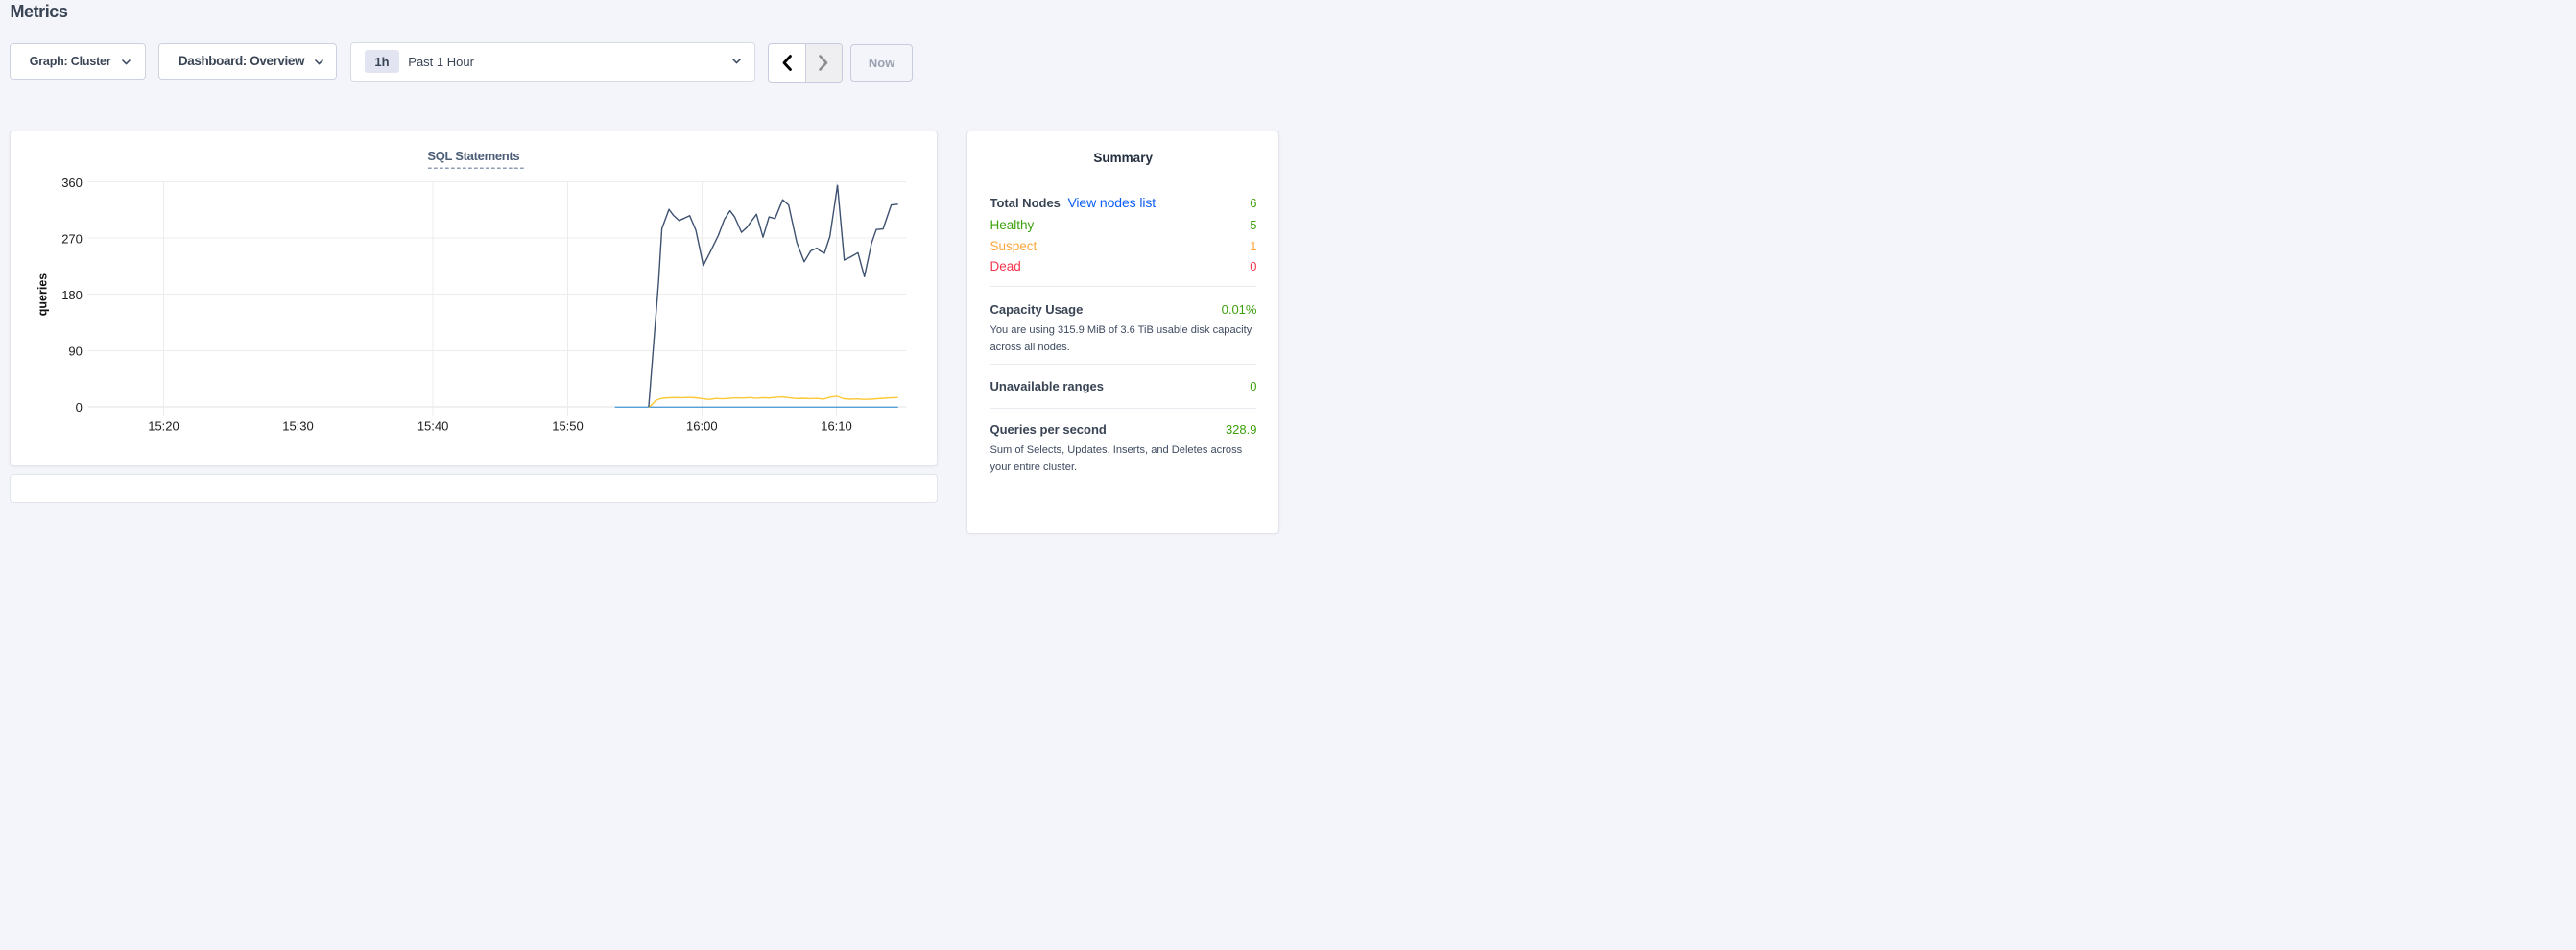  What do you see at coordinates (702, 425) in the screenshot?
I see `svg-text: 16:00` at bounding box center [702, 425].